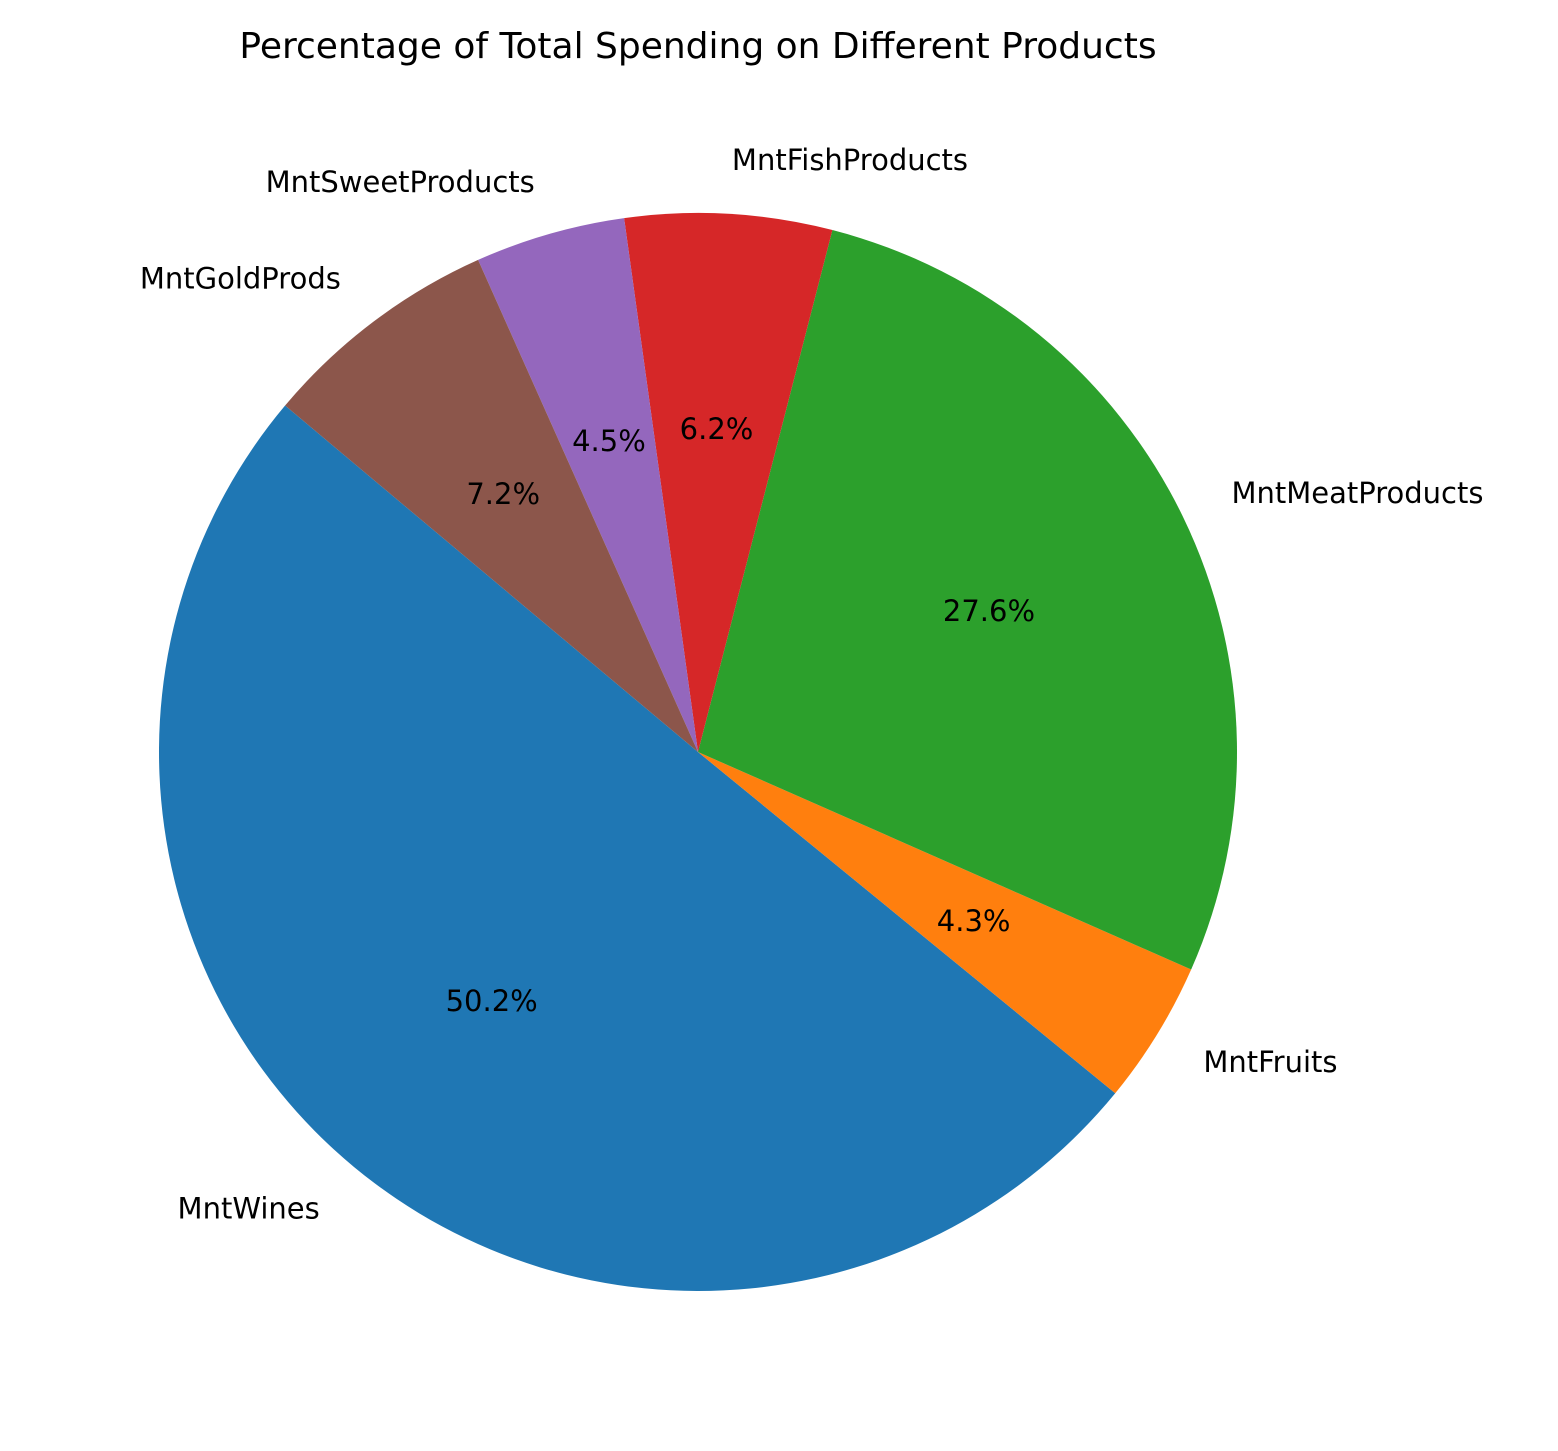  I want to click on slice-percent-mntsweetproducts: 4.5%, so click(609, 441).